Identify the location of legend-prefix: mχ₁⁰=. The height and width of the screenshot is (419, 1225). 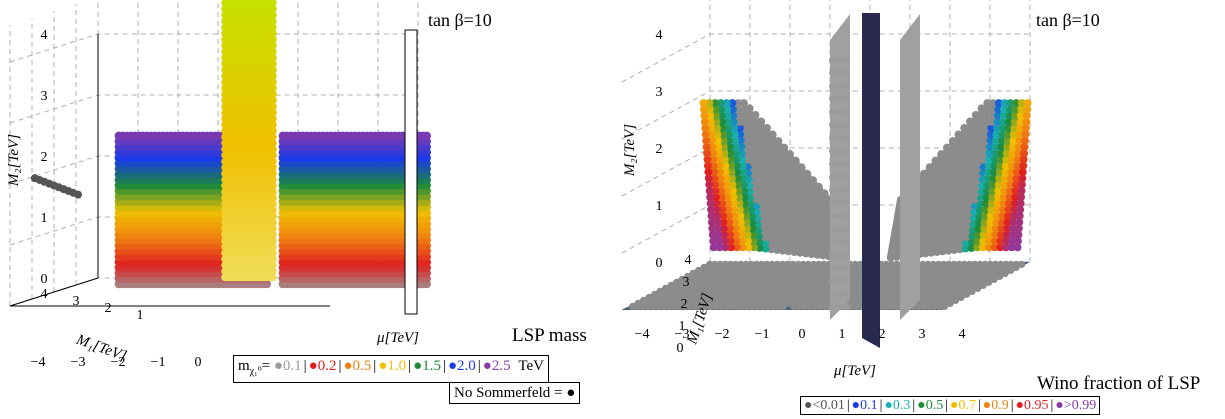
(256, 367).